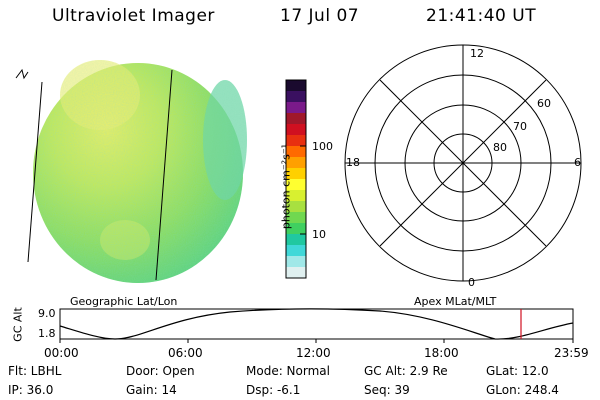 This screenshot has height=400, width=600. Describe the element at coordinates (316, 324) in the screenshot. I see `altitude-curve` at that location.